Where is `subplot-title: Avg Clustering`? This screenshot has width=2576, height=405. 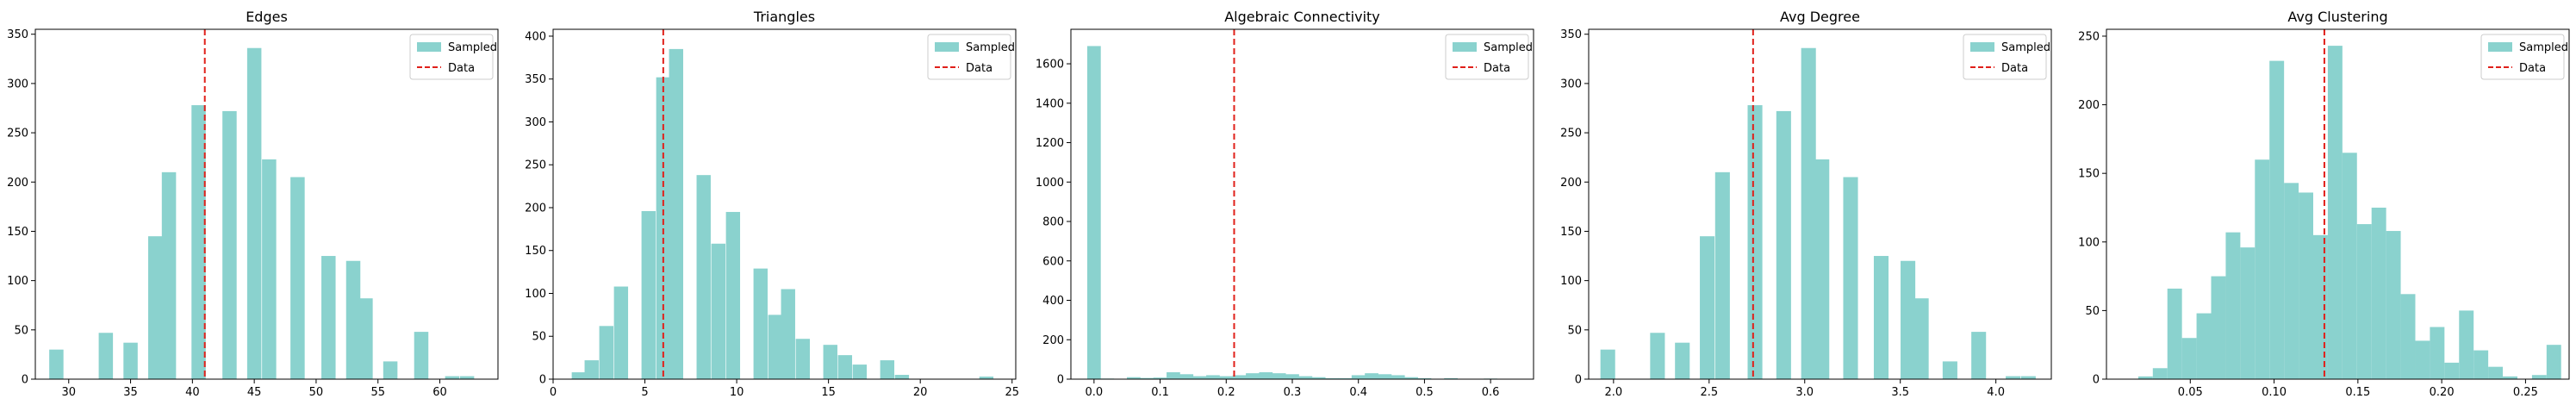 subplot-title: Avg Clustering is located at coordinates (2337, 17).